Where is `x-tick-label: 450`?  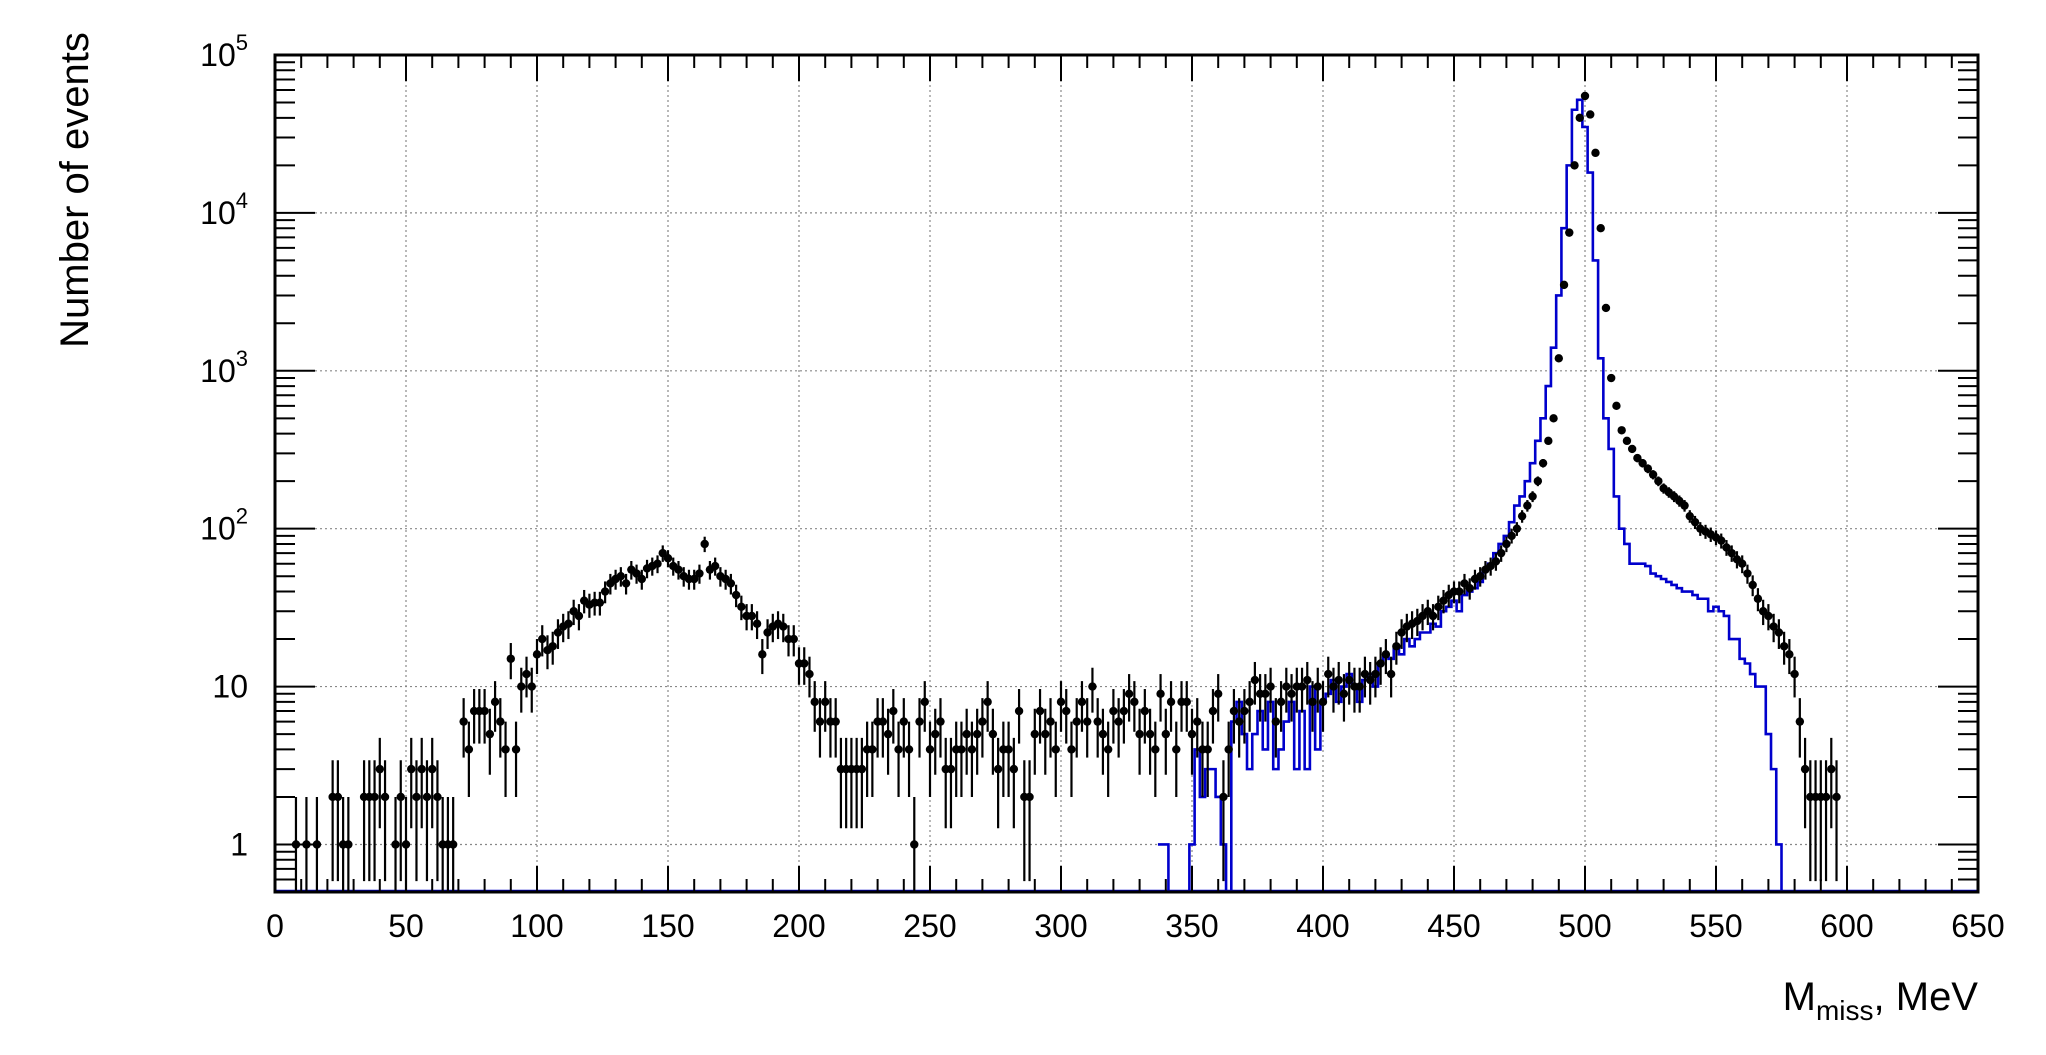
x-tick-label: 450 is located at coordinates (1453, 926).